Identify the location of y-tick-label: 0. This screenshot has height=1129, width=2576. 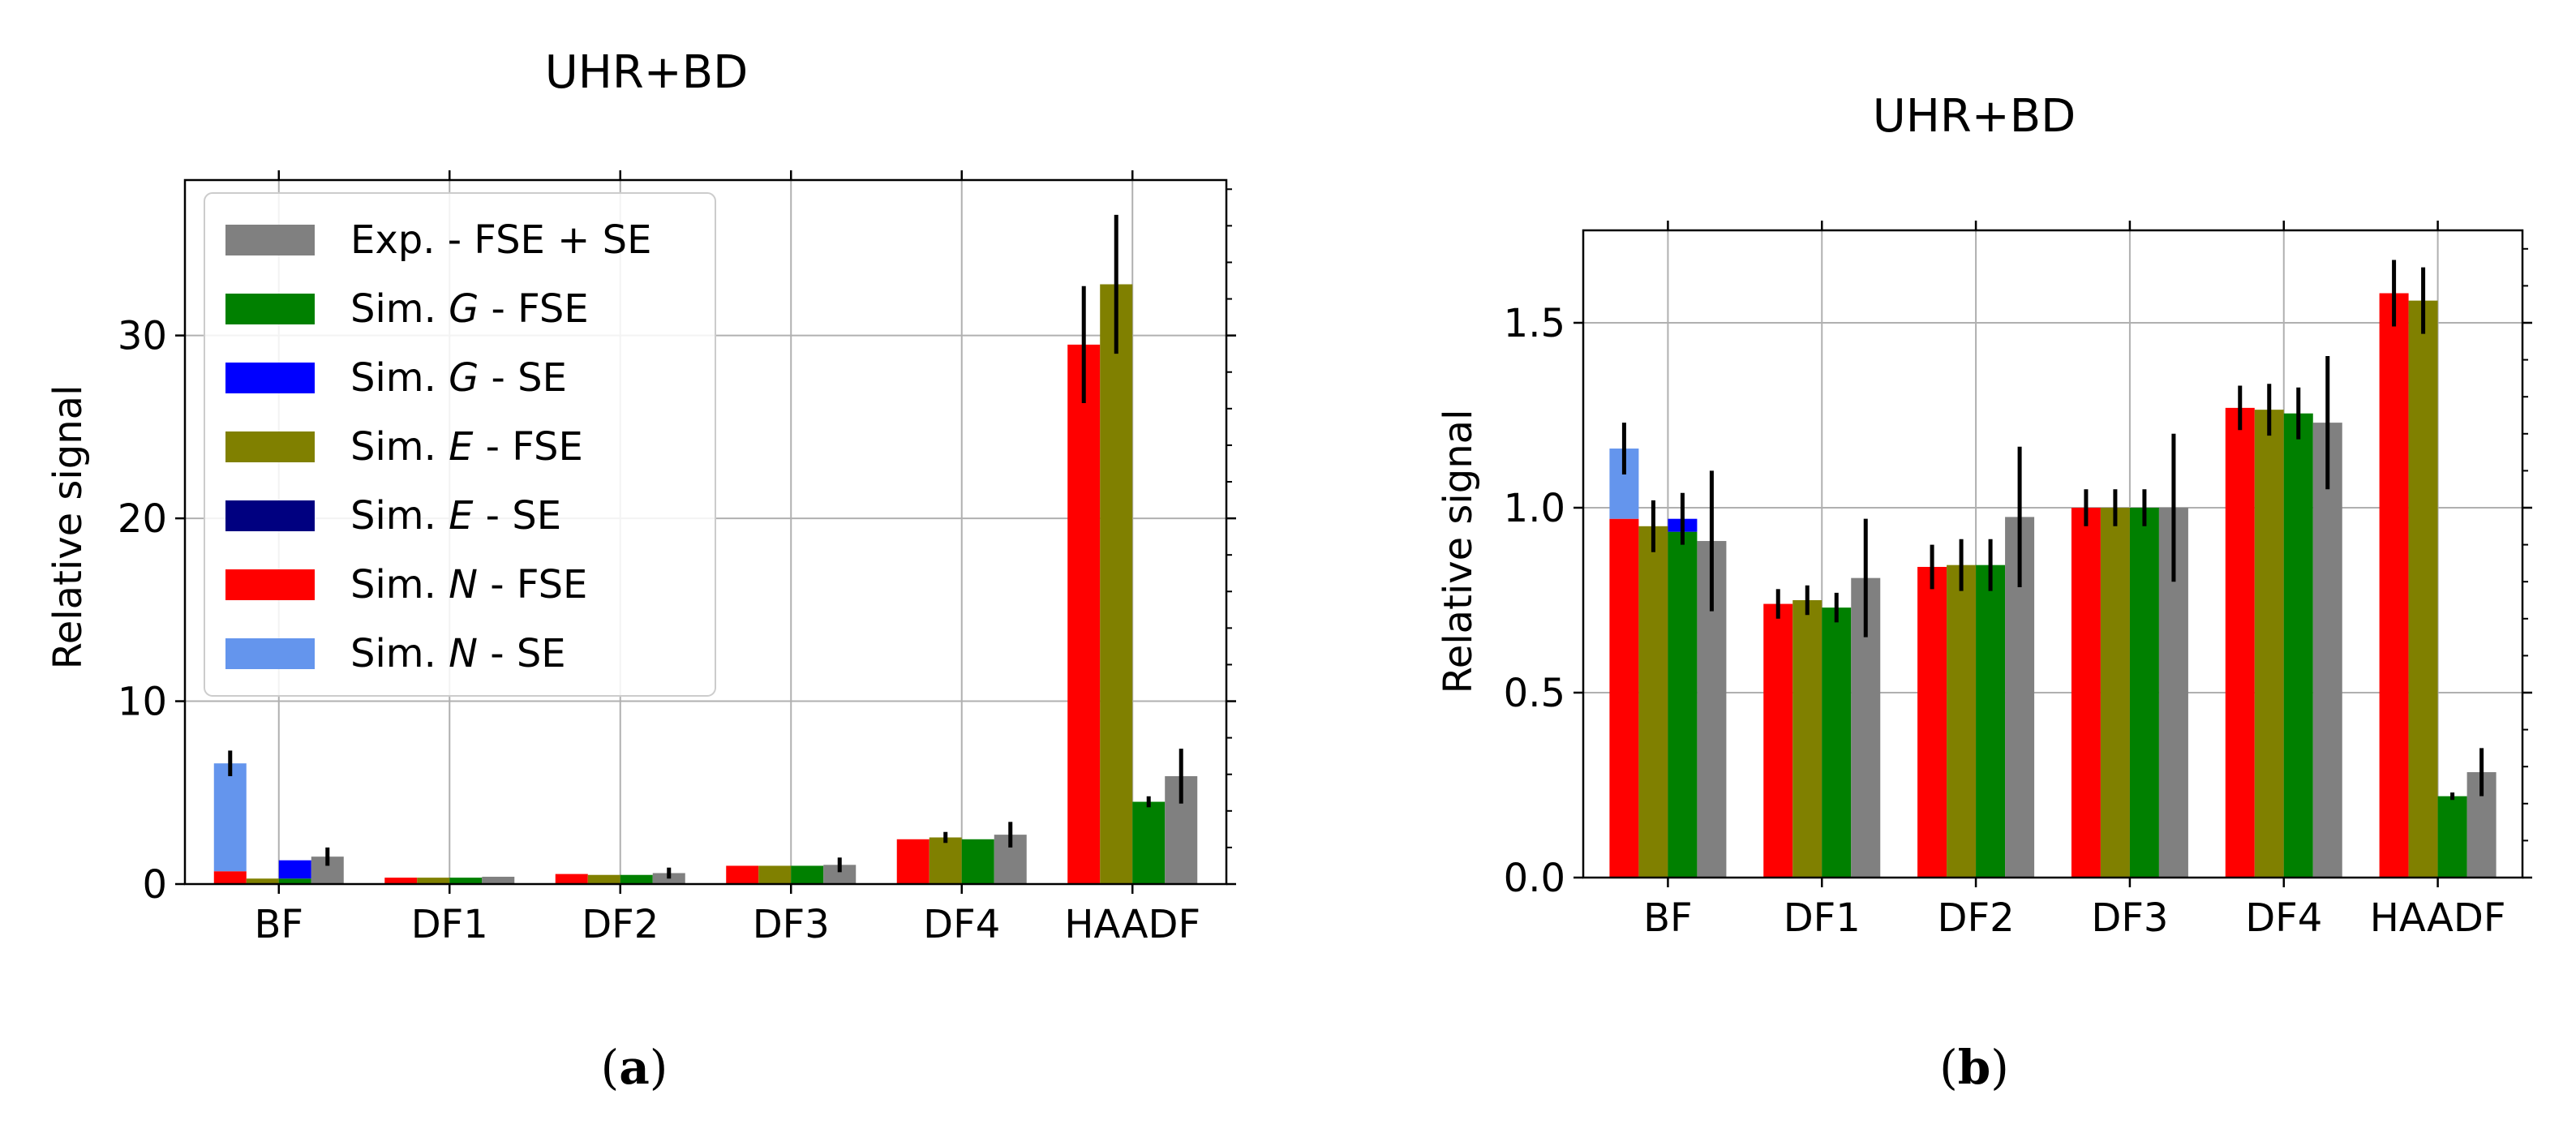
(154, 885).